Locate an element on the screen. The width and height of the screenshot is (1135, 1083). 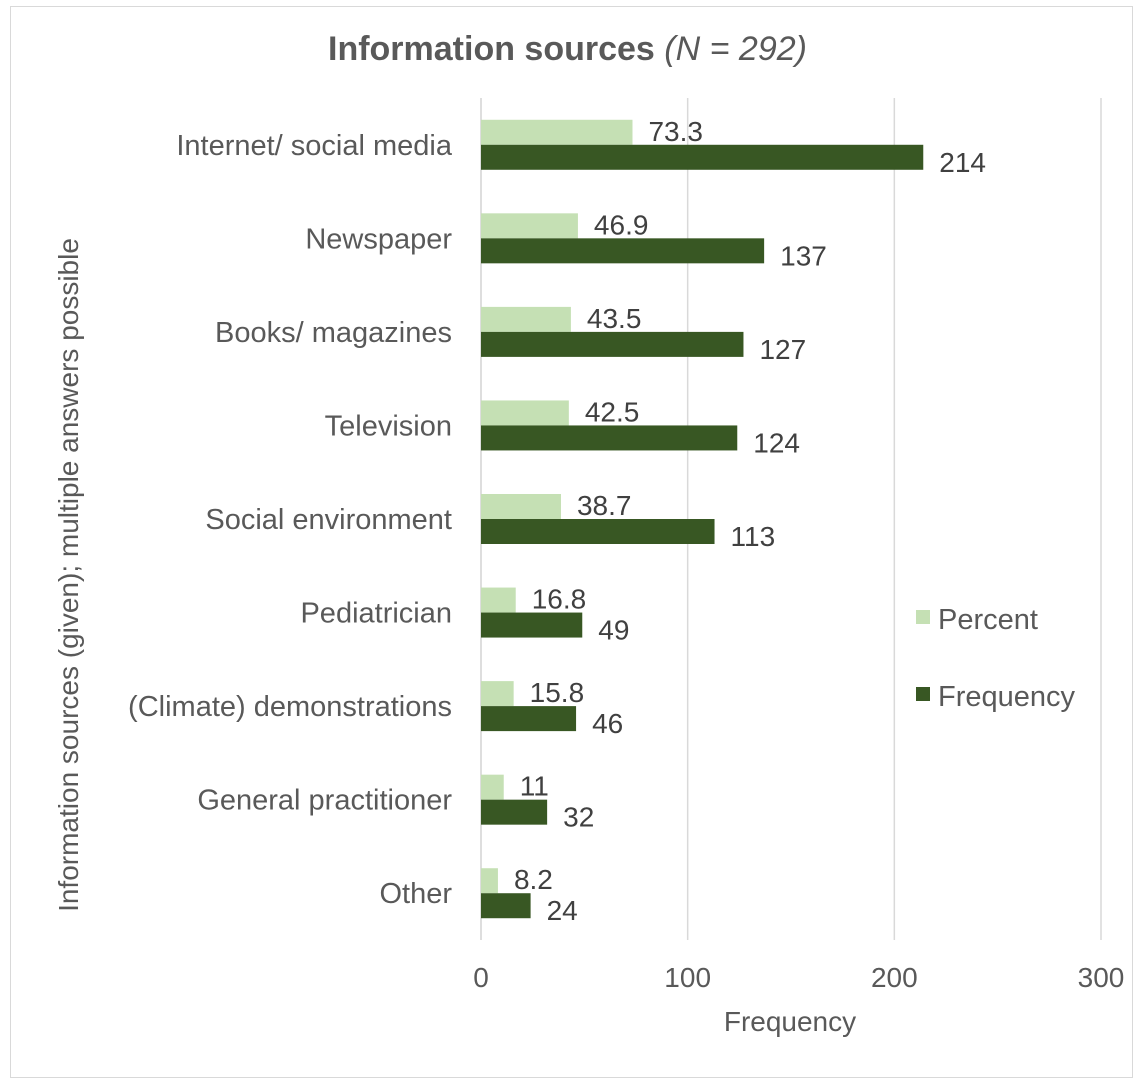
data-label-percent: 11 is located at coordinates (534, 786).